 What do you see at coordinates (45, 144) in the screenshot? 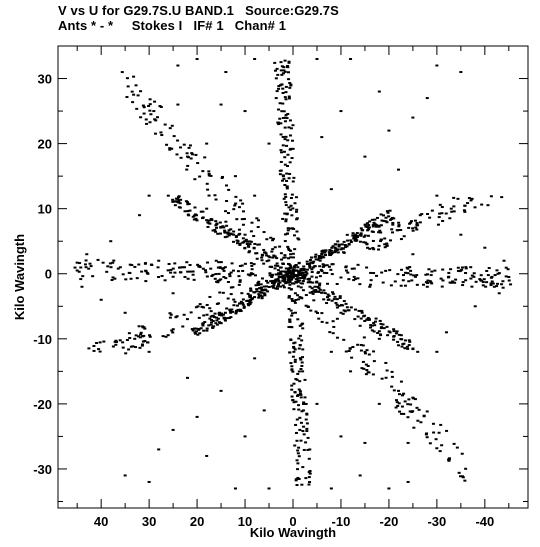
I see `y-tick-label: 20` at bounding box center [45, 144].